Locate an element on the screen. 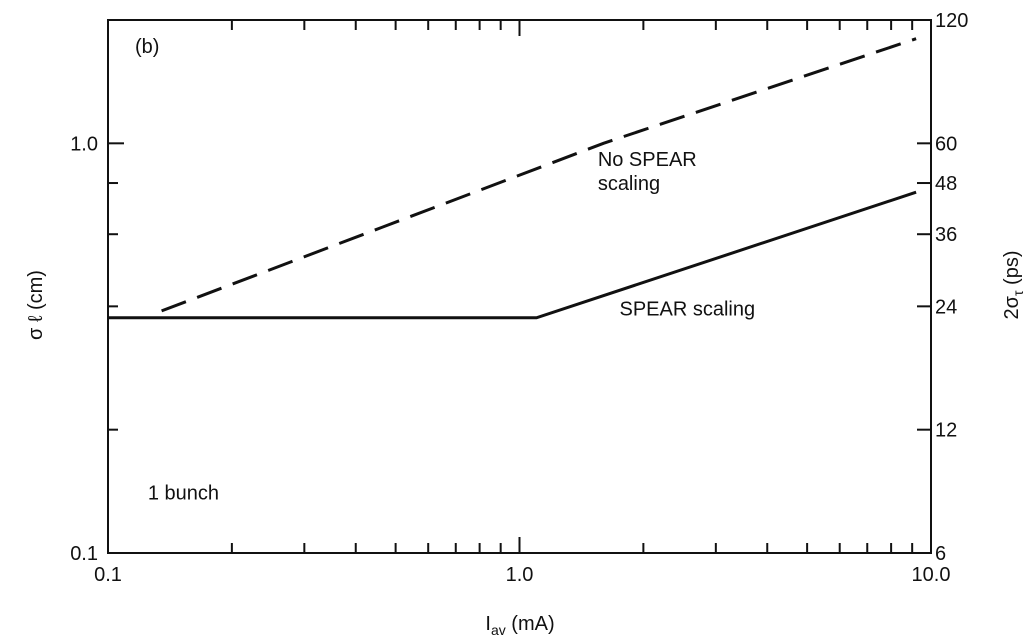 This screenshot has height=641, width=1032. x-axis-title: Iav (mA) is located at coordinates (519, 625).